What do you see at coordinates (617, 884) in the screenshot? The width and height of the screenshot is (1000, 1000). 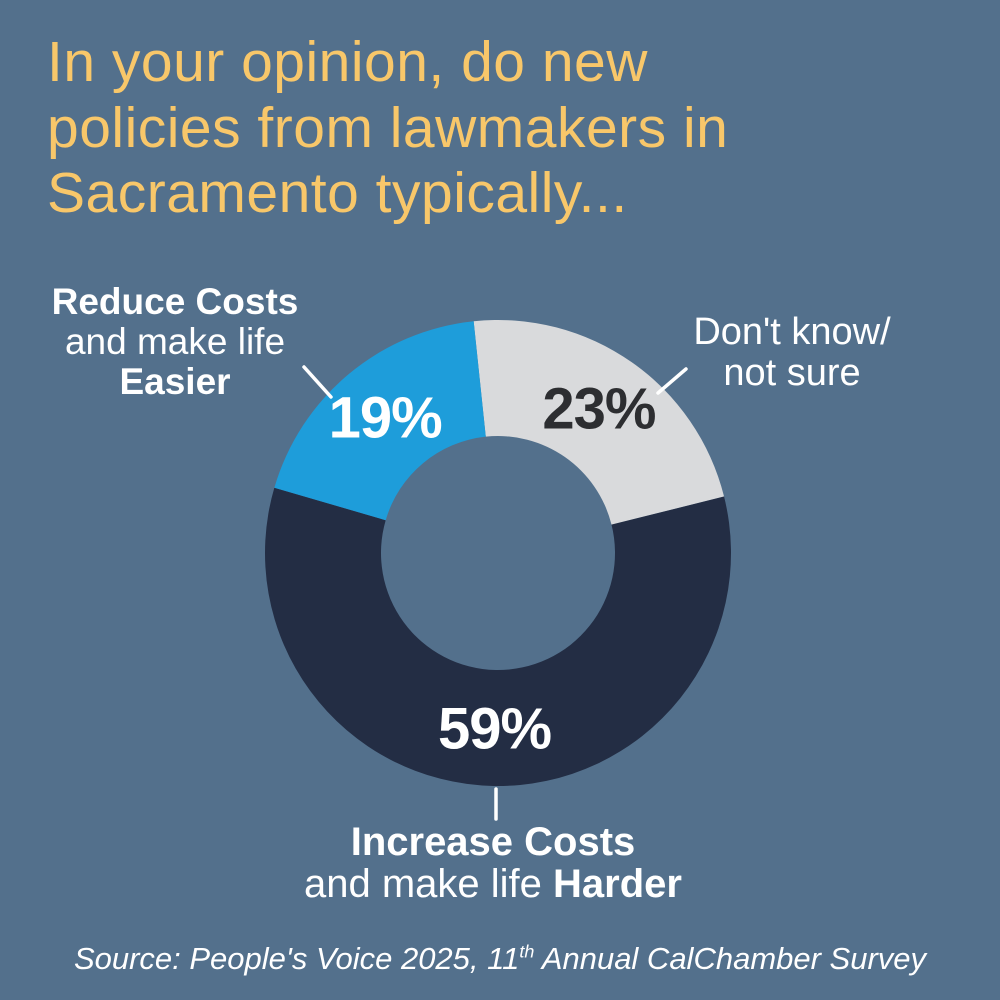 I see `segment-label-increase-line2-bold: Harder` at bounding box center [617, 884].